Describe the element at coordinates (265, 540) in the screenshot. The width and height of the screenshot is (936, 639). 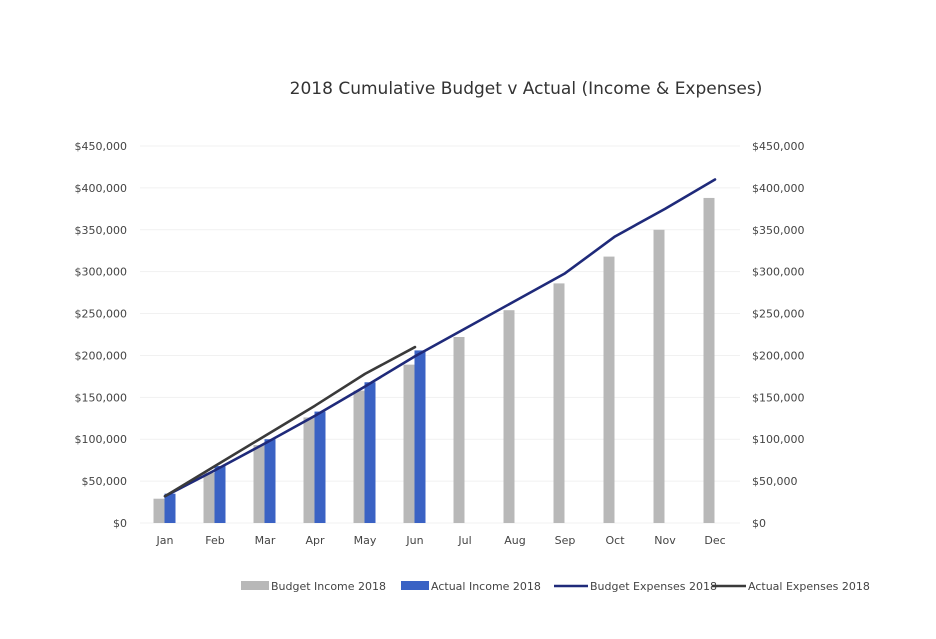
I see `x-tick-label: Mar` at that location.